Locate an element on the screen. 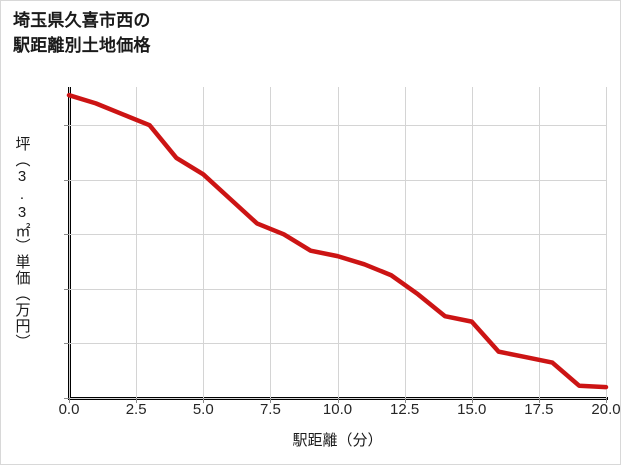 This screenshot has height=465, width=621. y-axis-label: 坪（3.3㎡）単価（万円） is located at coordinates (22, 242).